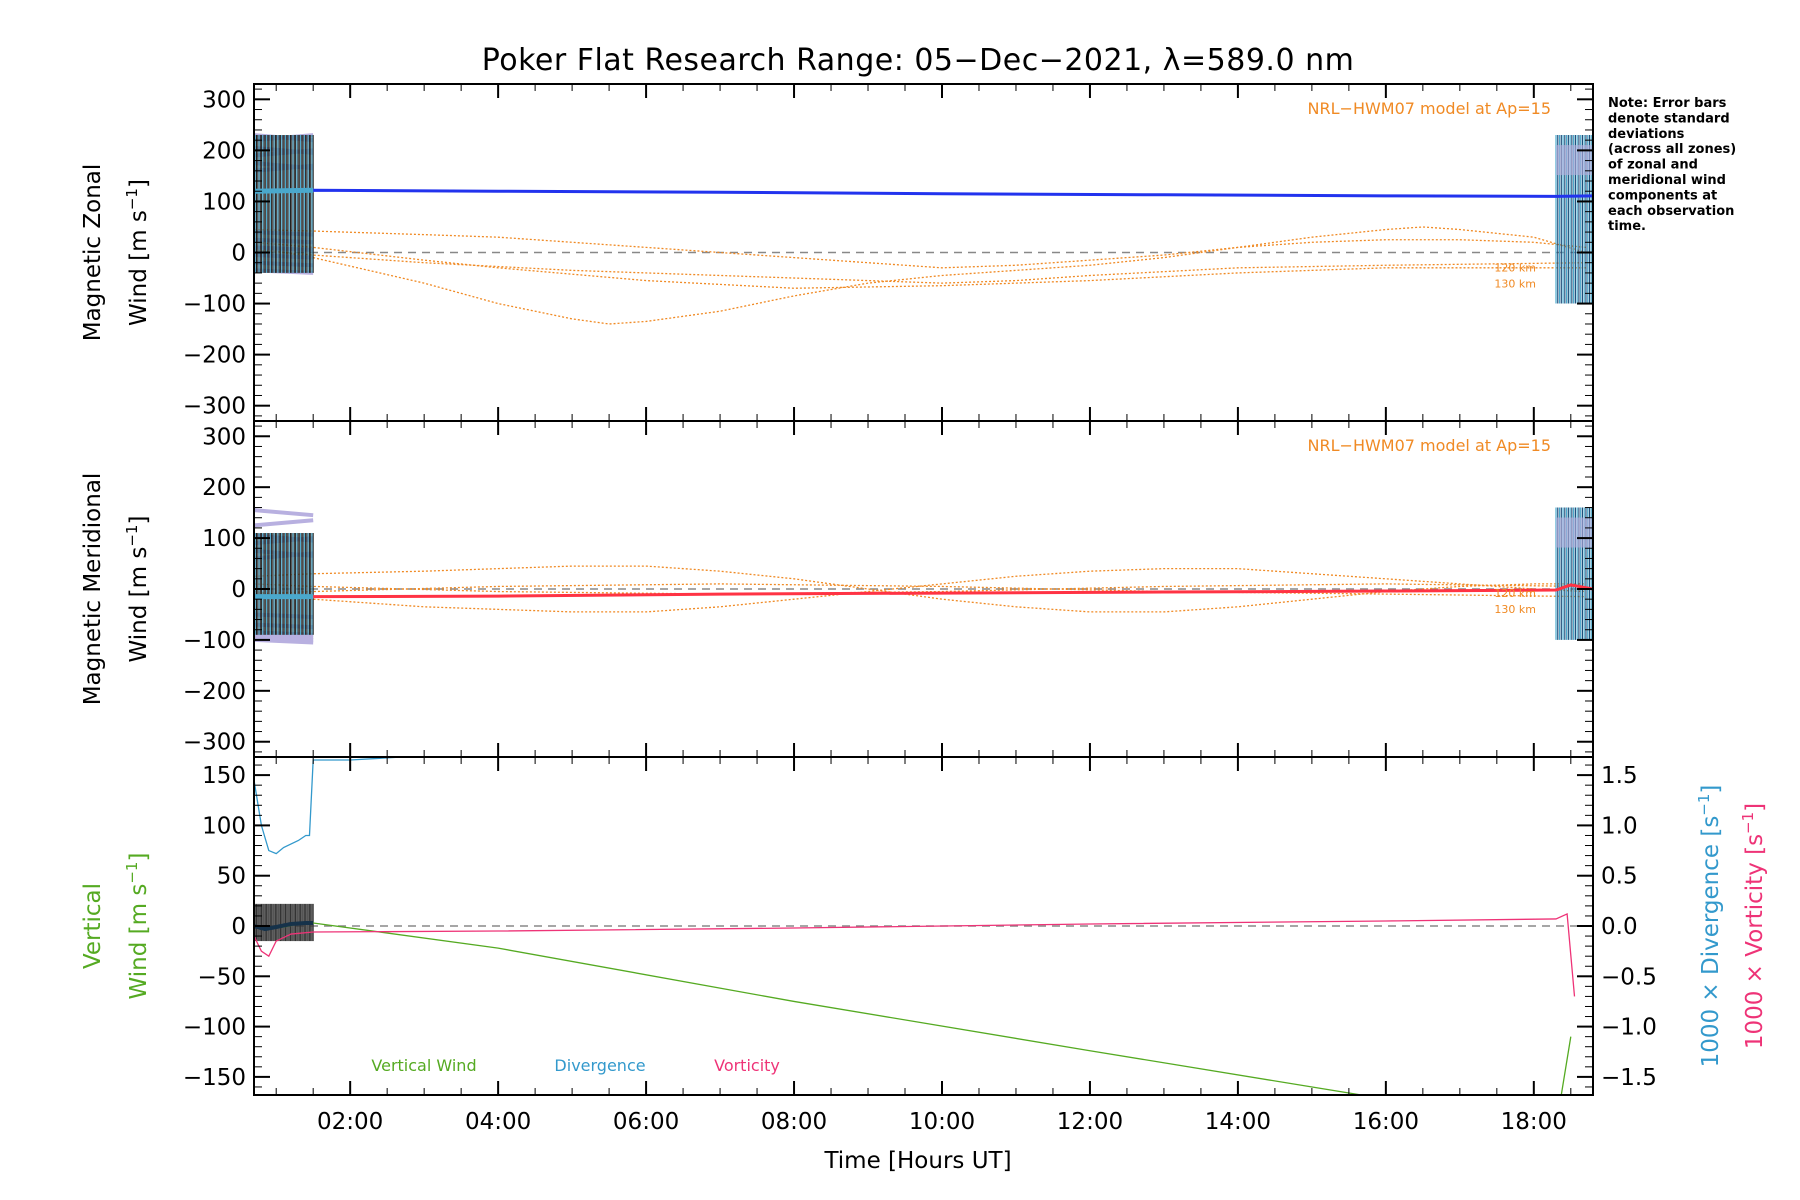 This screenshot has height=1200, width=1800. What do you see at coordinates (93, 926) in the screenshot?
I see `y-axis-label-line1: Vertical` at bounding box center [93, 926].